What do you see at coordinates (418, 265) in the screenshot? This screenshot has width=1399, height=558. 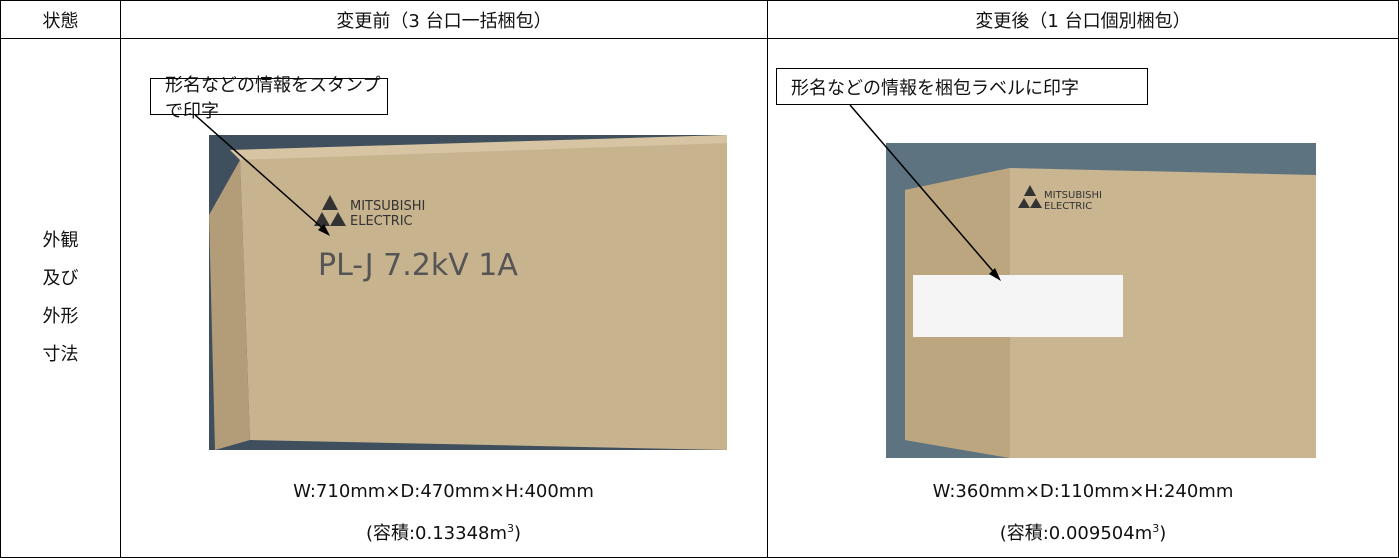 I see `photo-text: PL-J 7.2kV 1A` at bounding box center [418, 265].